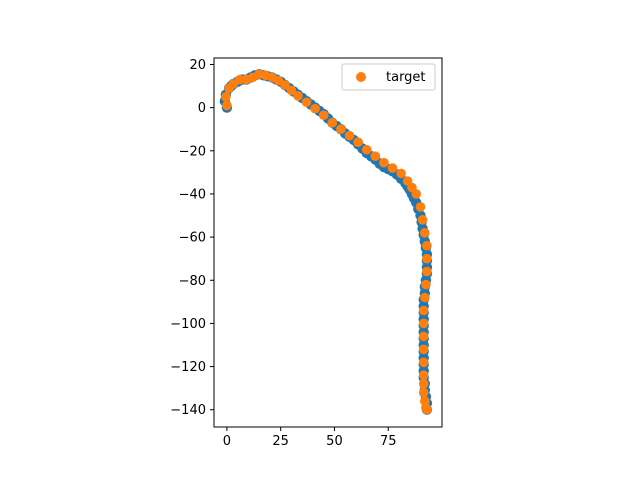 This screenshot has width=640, height=480. Describe the element at coordinates (192, 151) in the screenshot. I see `y-tick-label: −20` at that location.